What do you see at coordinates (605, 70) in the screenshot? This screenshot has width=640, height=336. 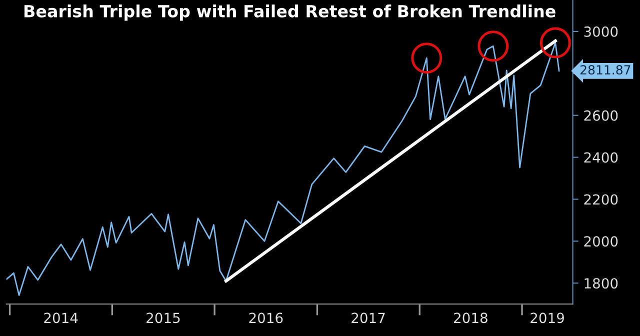 I see `annotation: 2811.87` at bounding box center [605, 70].